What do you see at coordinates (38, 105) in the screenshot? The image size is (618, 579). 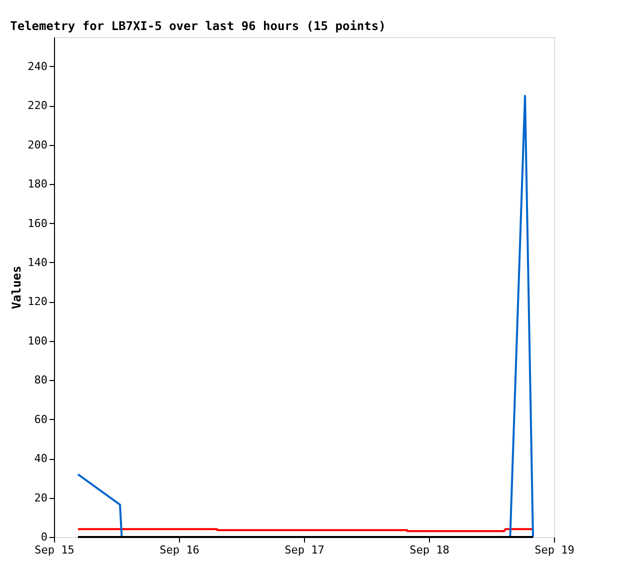 I see `y-tick-label: 220` at bounding box center [38, 105].